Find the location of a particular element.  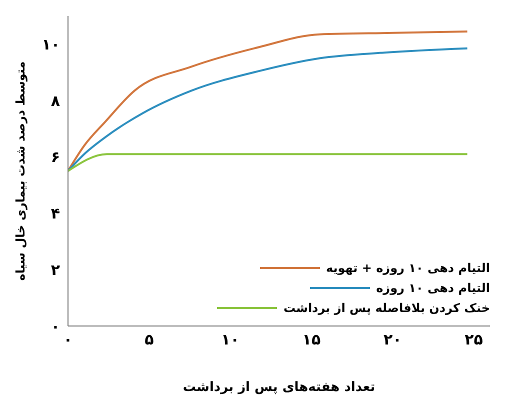

x-tick-label: ۲۵ is located at coordinates (473, 339).